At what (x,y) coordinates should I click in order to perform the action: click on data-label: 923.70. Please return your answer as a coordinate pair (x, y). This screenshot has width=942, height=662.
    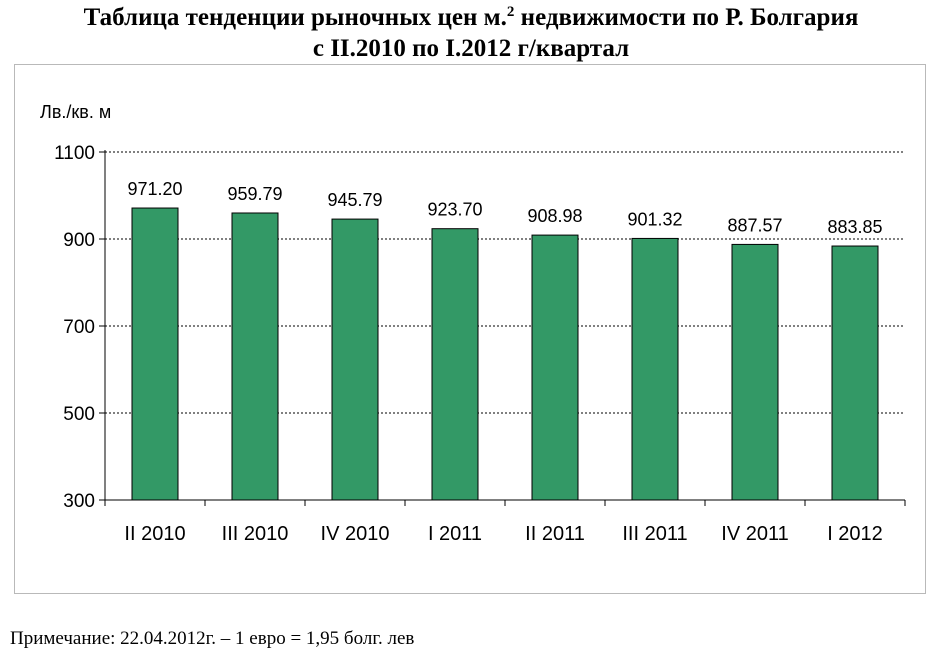
    Looking at the image, I should click on (454, 210).